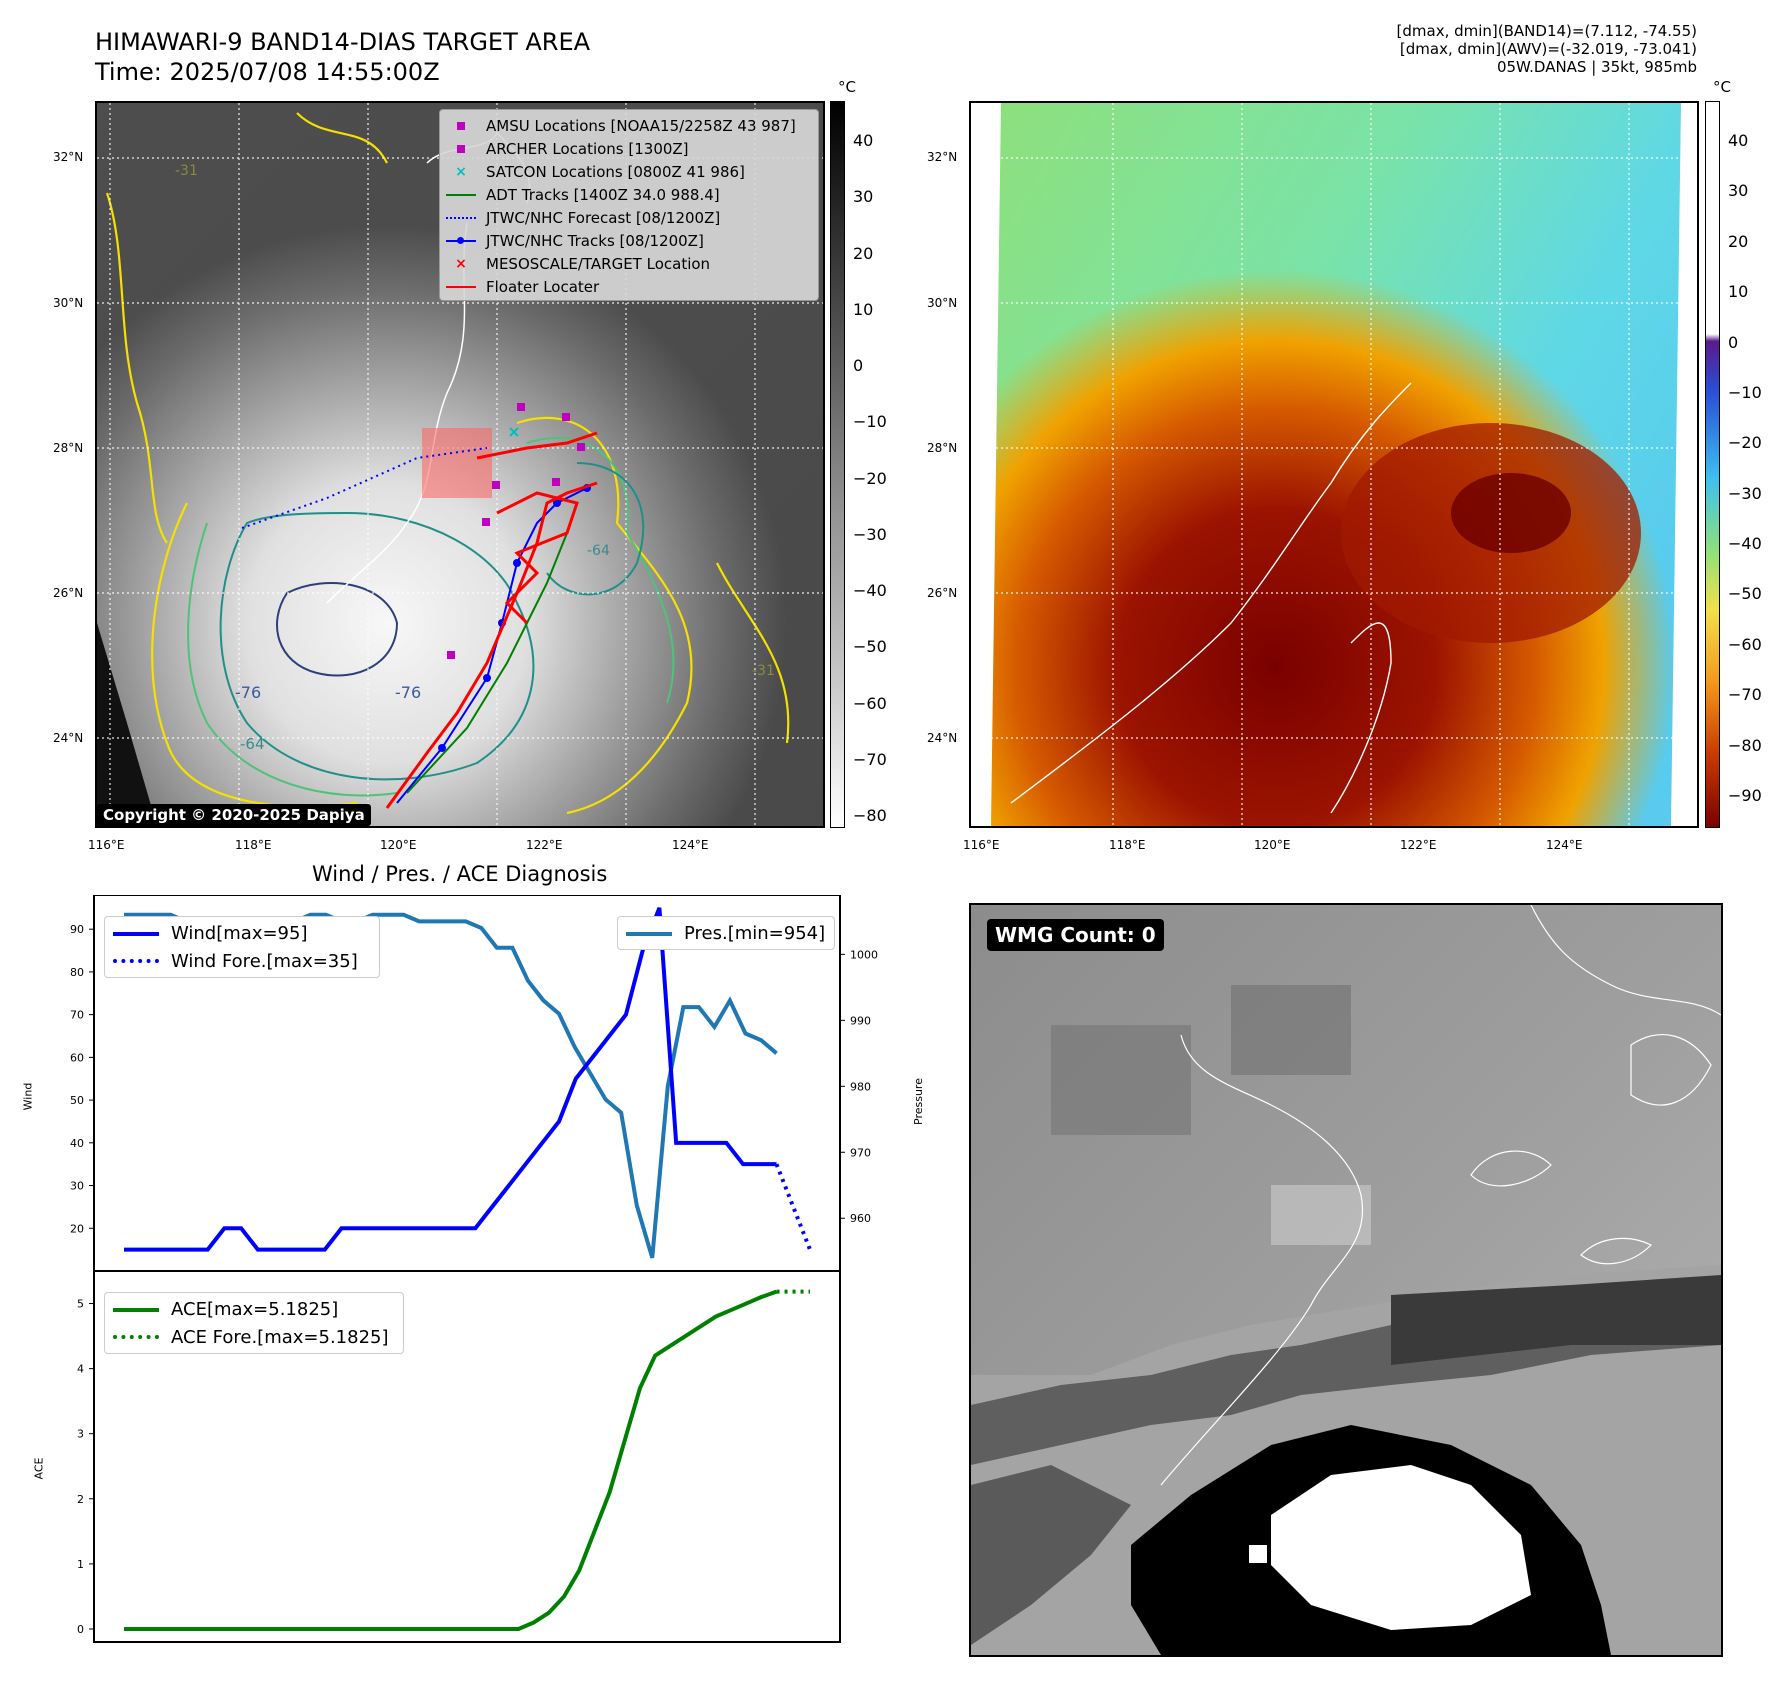 Image resolution: width=1788 pixels, height=1690 pixels. What do you see at coordinates (1272, 845) in the screenshot?
I see `lon-label: 120°E` at bounding box center [1272, 845].